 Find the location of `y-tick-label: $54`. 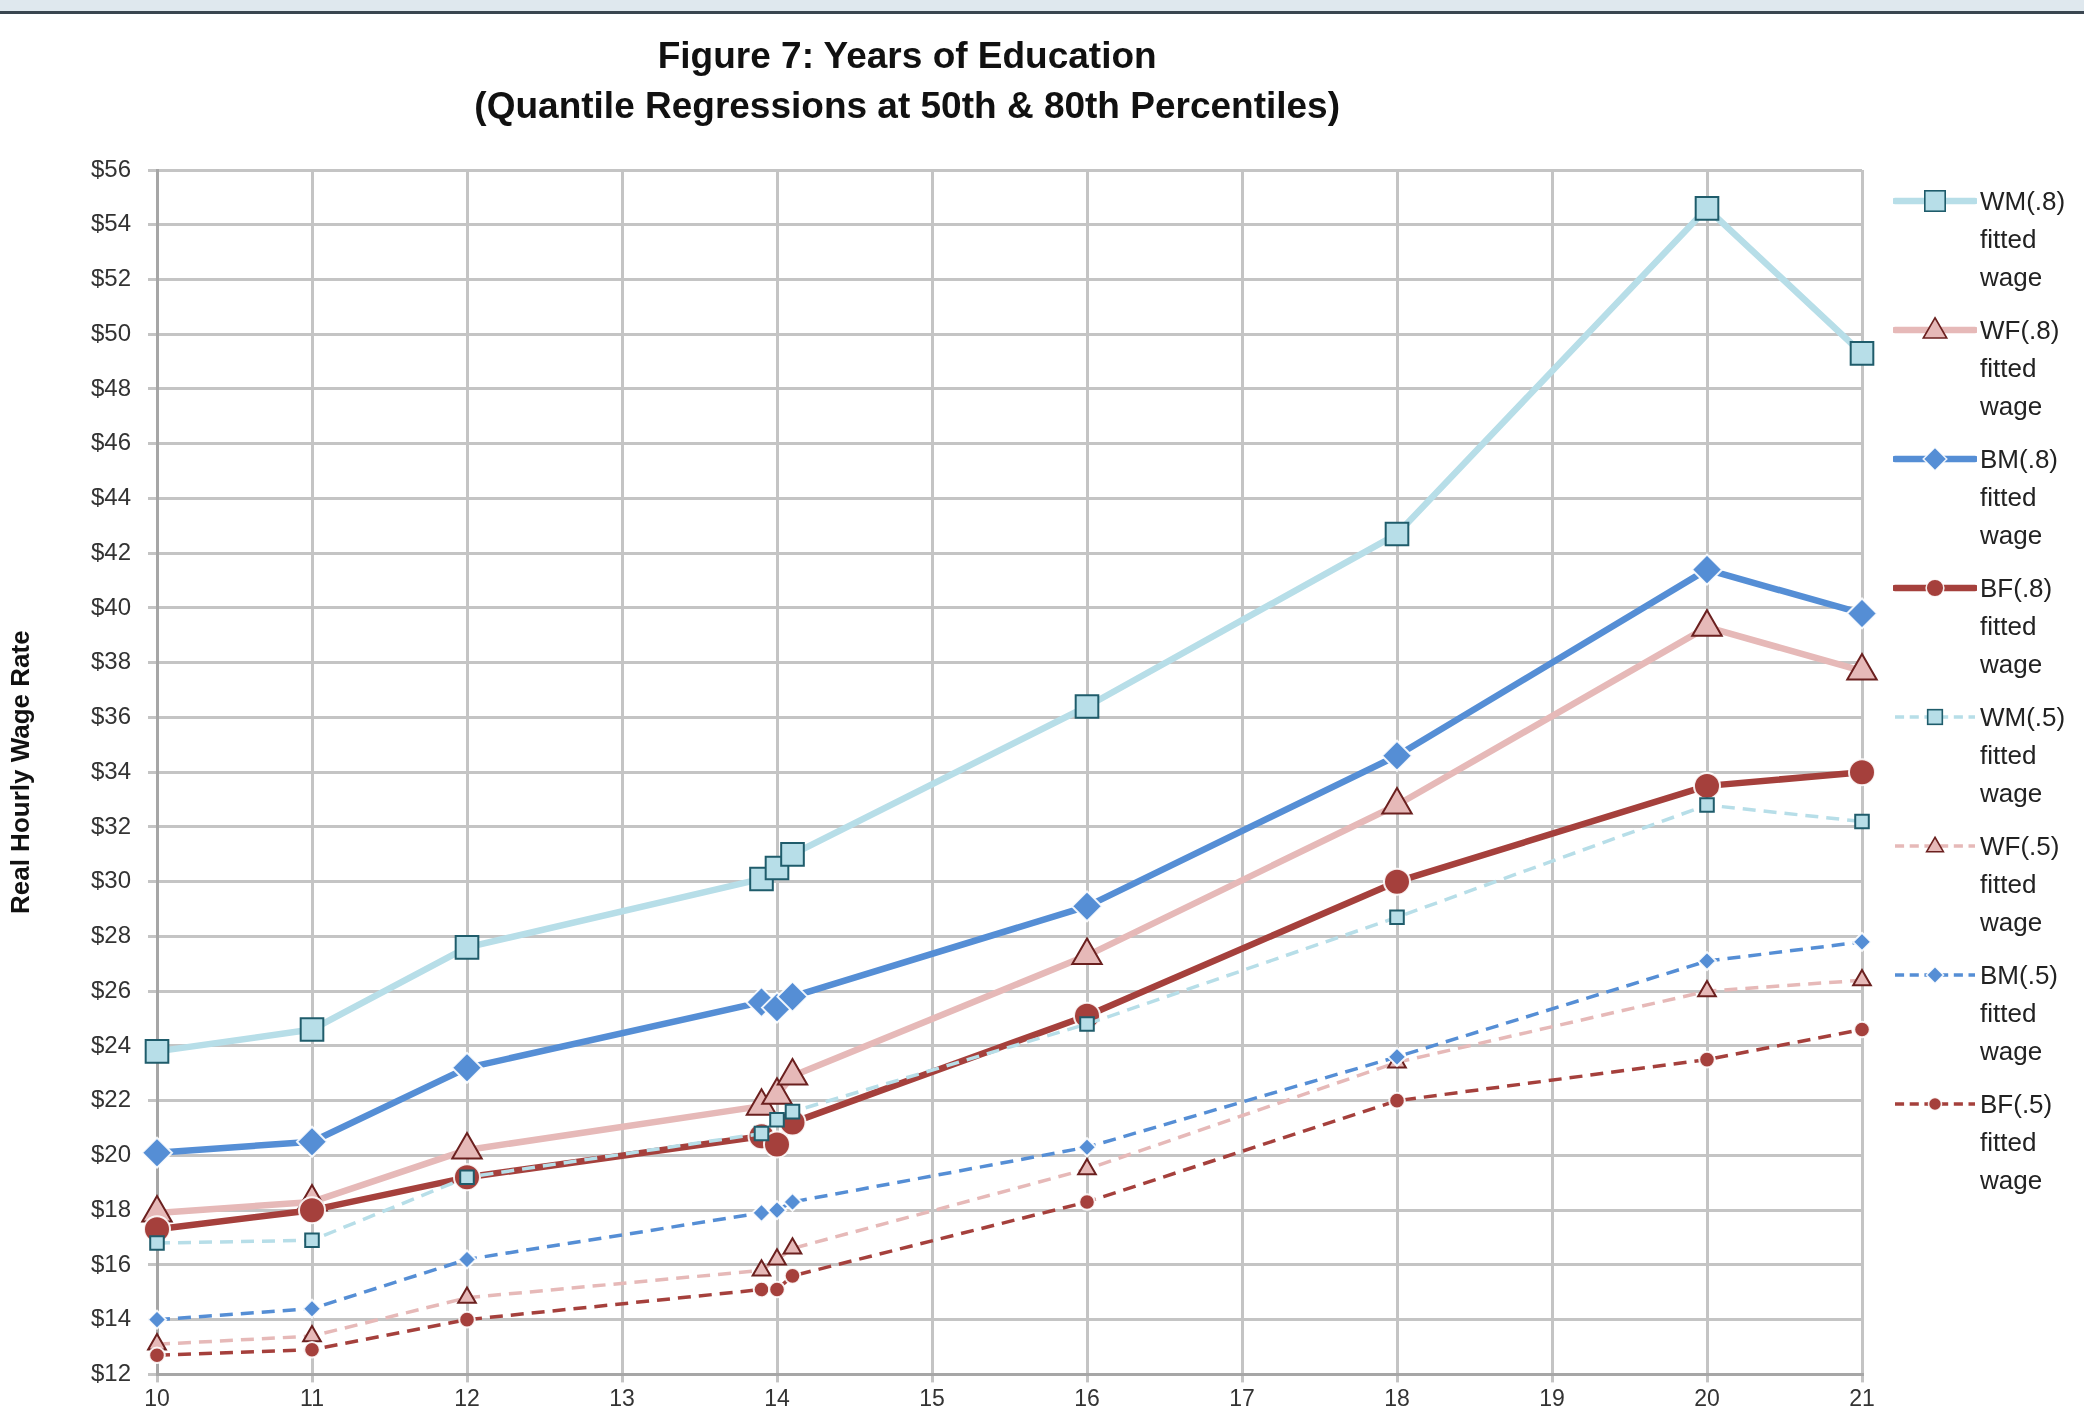

y-tick-label: $54 is located at coordinates (110, 223).